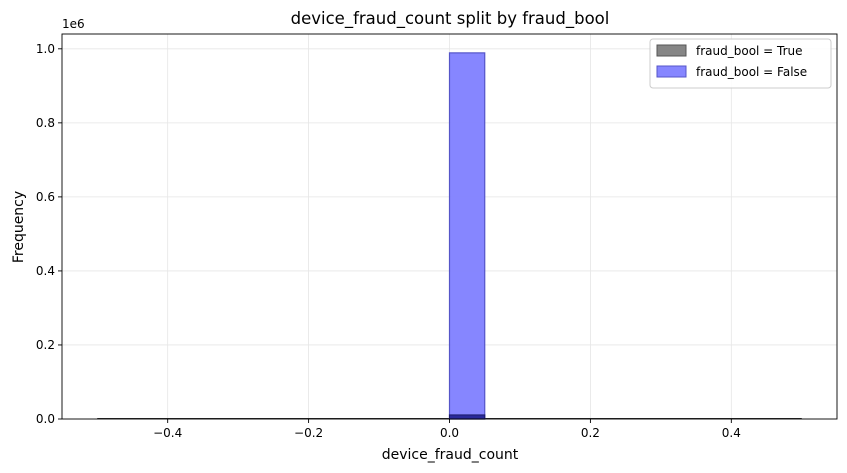  What do you see at coordinates (449, 433) in the screenshot?
I see `x-tick-label: 0.0` at bounding box center [449, 433].